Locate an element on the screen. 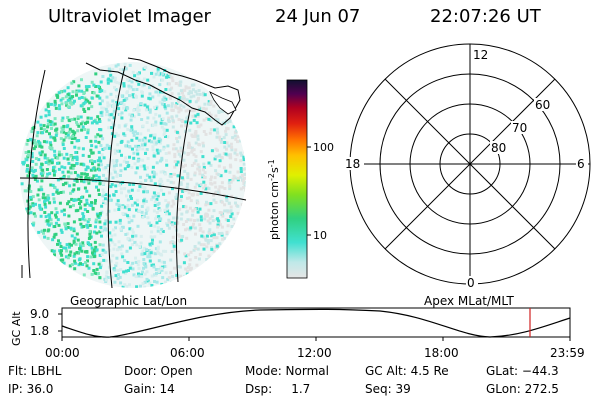 Image resolution: width=600 pixels, height=400 pixels. altitude-curve is located at coordinates (316, 323).